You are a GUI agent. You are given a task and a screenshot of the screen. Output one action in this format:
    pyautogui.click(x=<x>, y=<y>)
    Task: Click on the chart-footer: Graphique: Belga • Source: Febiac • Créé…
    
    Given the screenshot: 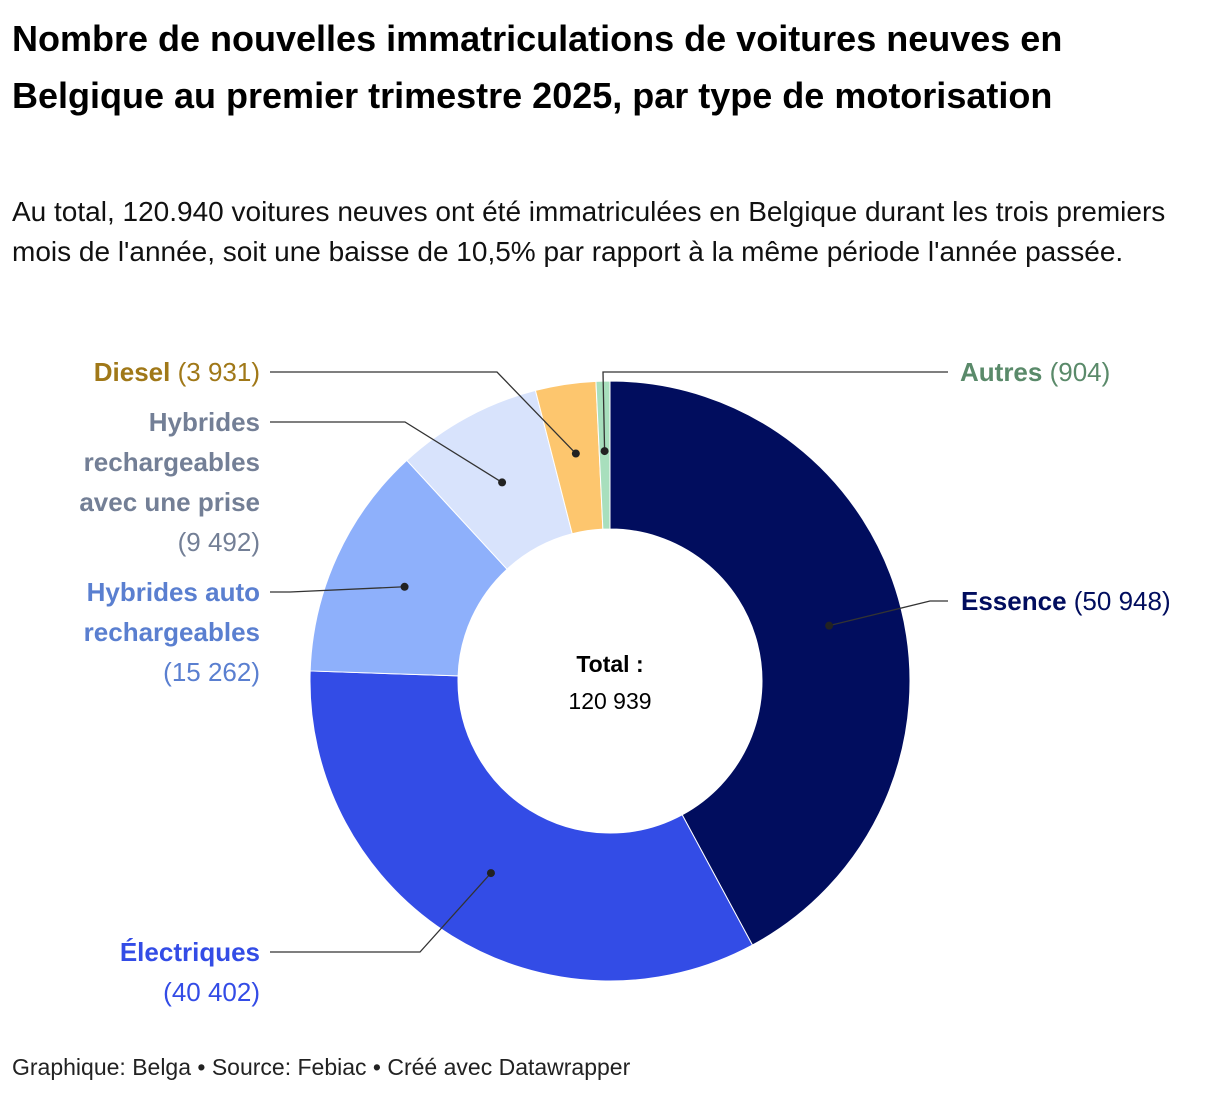 What is the action you would take?
    pyautogui.click(x=321, y=1067)
    